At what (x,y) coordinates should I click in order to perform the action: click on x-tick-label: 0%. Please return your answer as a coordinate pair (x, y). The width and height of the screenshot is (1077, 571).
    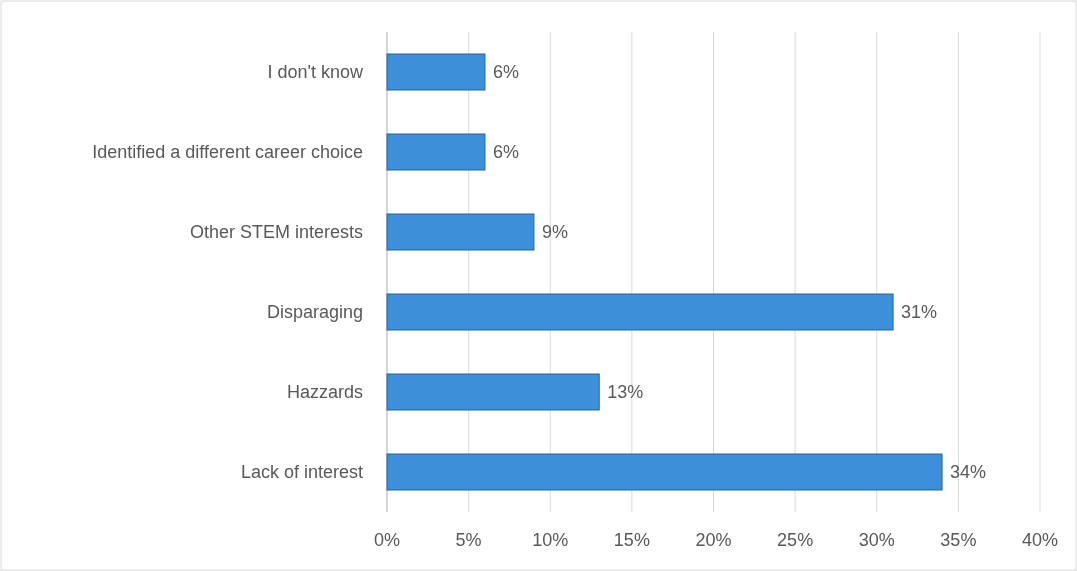
    Looking at the image, I should click on (387, 540).